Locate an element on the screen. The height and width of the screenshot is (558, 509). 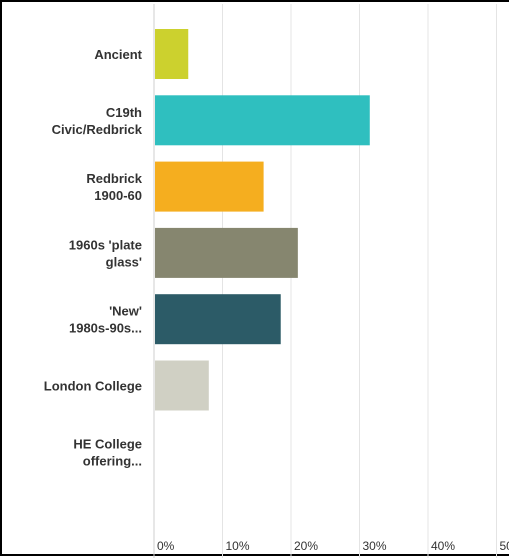
x-tick-label: 20% is located at coordinates (306, 546).